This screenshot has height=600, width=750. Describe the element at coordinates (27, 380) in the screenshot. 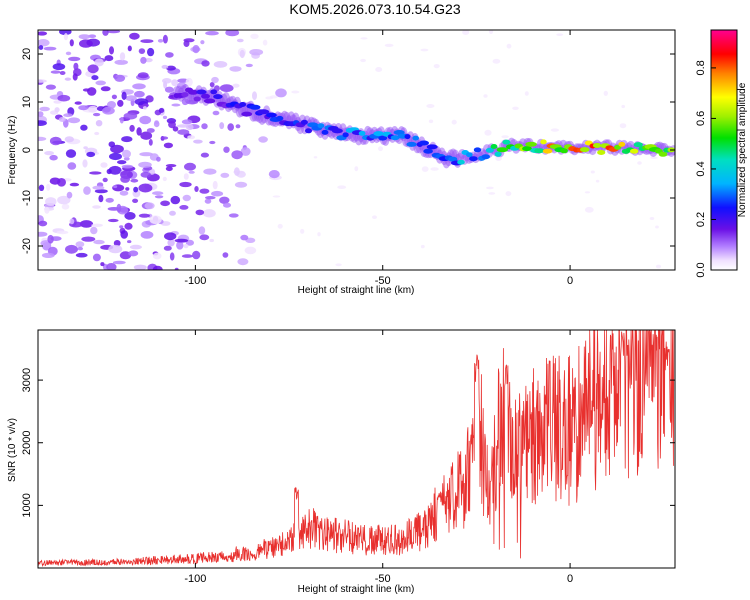

I see `y-tick-label: 3000` at that location.